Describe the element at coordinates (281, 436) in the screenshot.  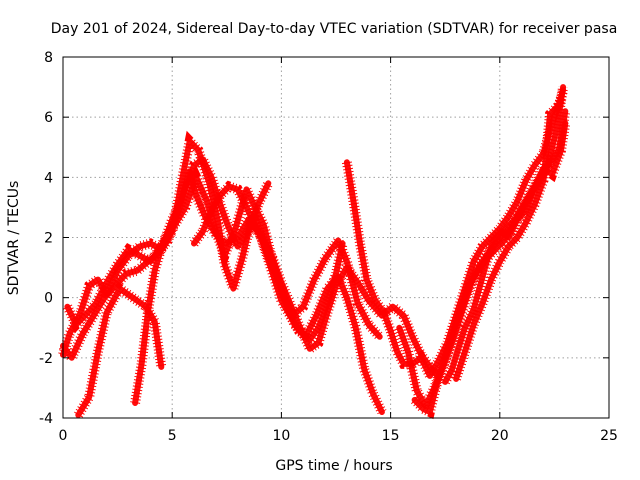
I see `x-tick-label: 10` at that location.